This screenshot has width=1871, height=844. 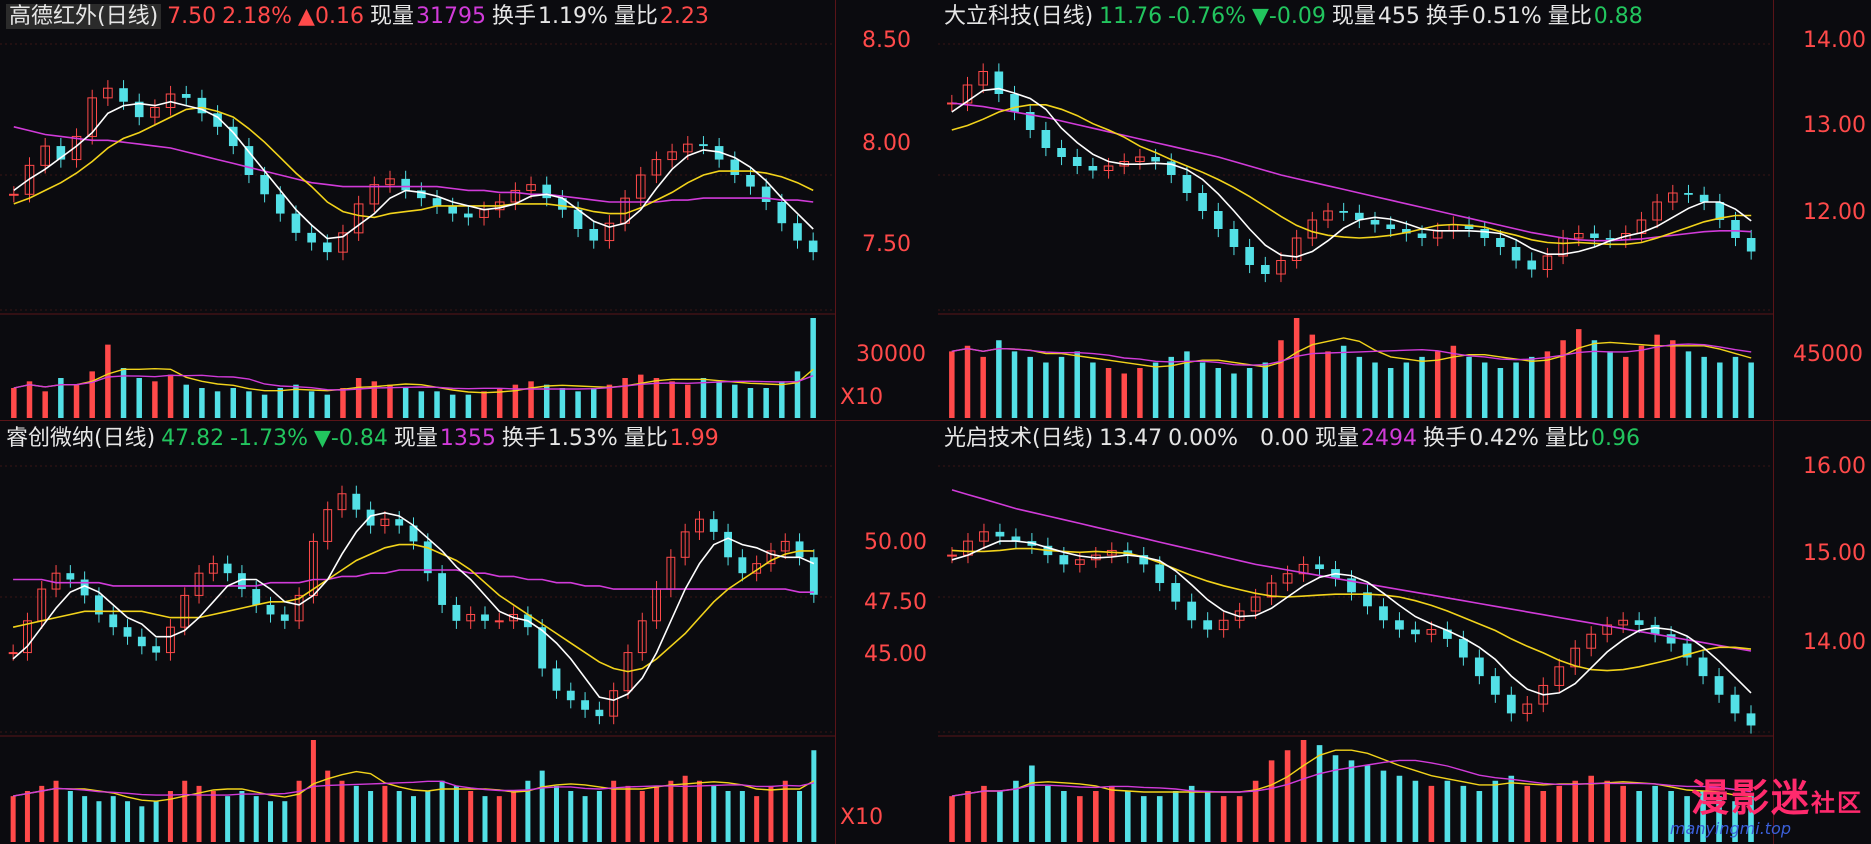 I want to click on stock-name: 大立科技(日线), so click(x=1019, y=16).